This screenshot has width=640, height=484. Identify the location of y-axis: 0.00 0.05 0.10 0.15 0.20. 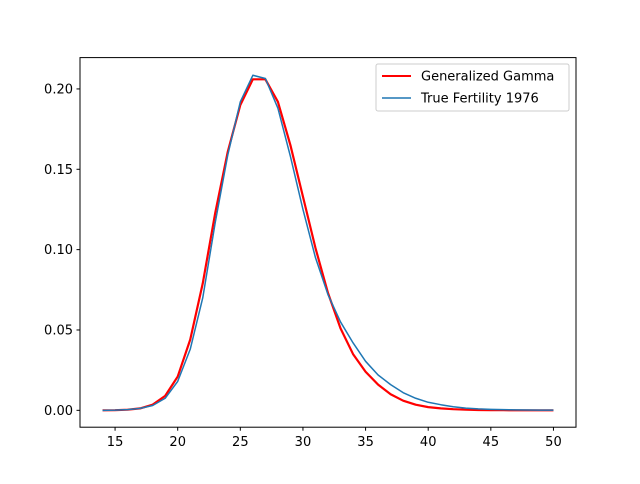
(62, 250).